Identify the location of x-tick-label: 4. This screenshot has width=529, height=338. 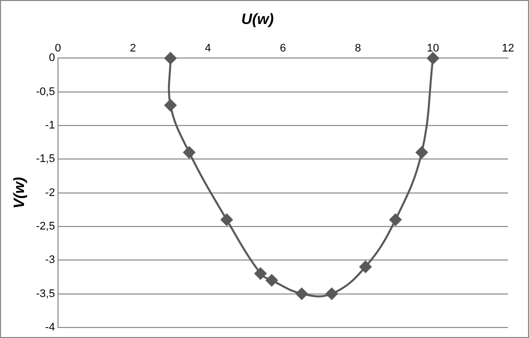
(208, 48).